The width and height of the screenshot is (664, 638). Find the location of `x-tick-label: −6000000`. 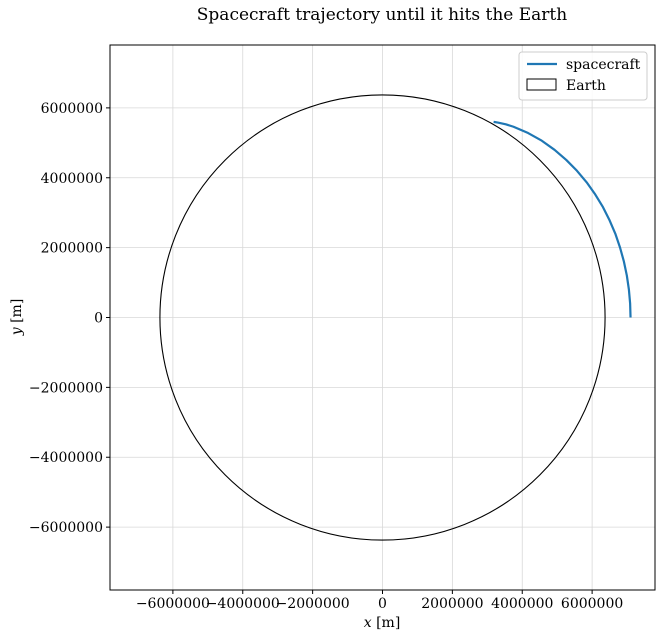

x-tick-label: −6000000 is located at coordinates (173, 604).